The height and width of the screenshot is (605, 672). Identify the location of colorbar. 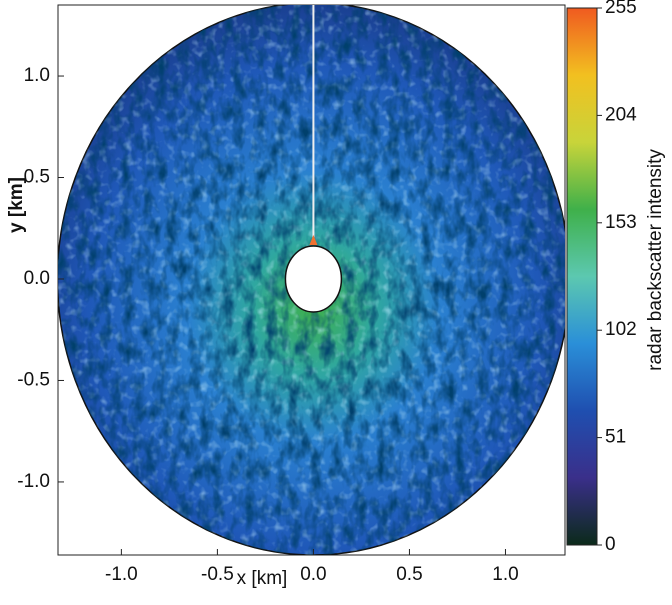
(582, 276).